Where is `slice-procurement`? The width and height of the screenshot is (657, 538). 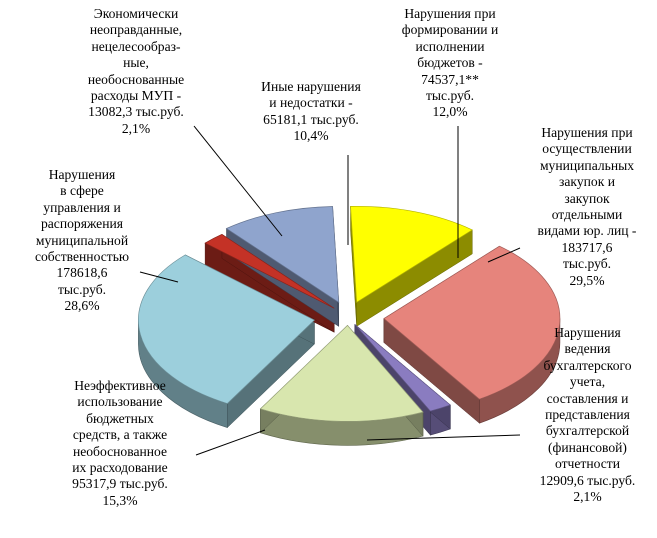
slice-procurement is located at coordinates (472, 322).